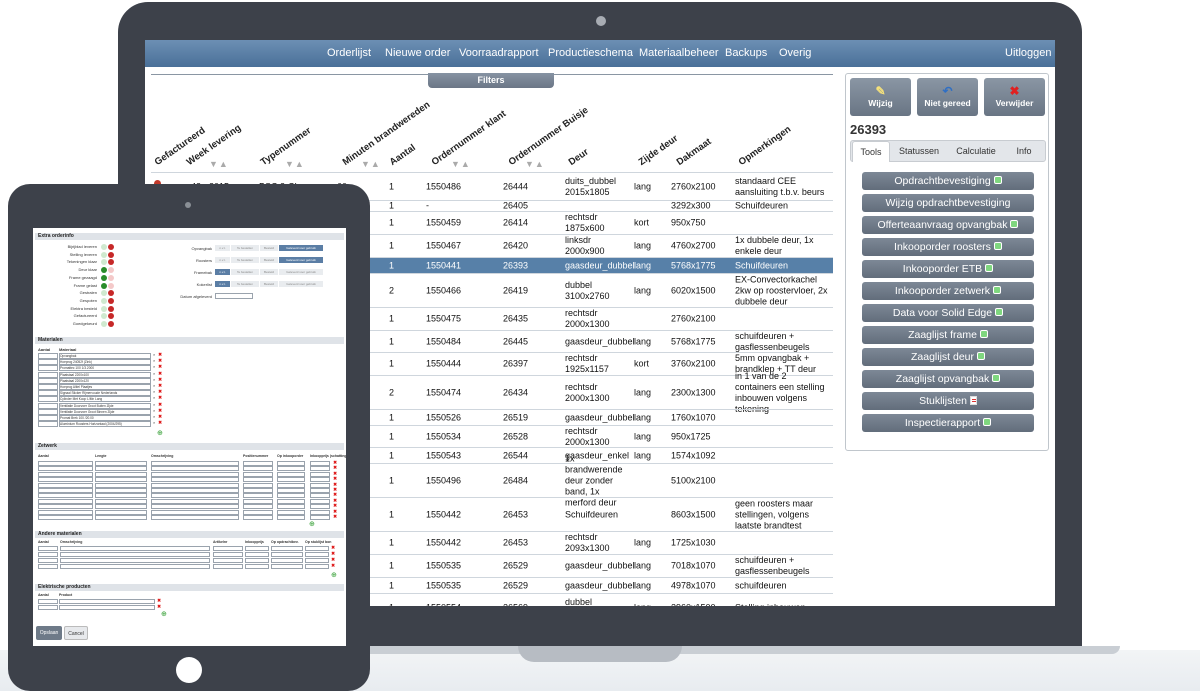 The height and width of the screenshot is (691, 1200). What do you see at coordinates (795, 53) in the screenshot?
I see `nav-overig: Overig` at bounding box center [795, 53].